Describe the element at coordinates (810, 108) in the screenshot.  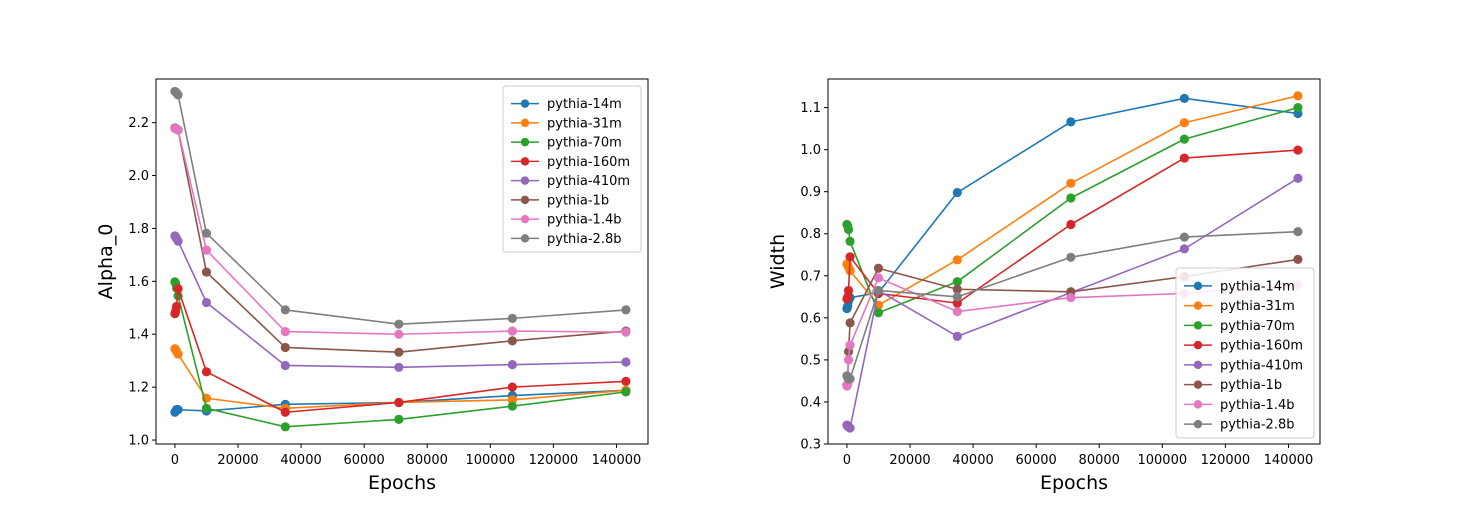
I see `y-tick-label: 1.1` at that location.